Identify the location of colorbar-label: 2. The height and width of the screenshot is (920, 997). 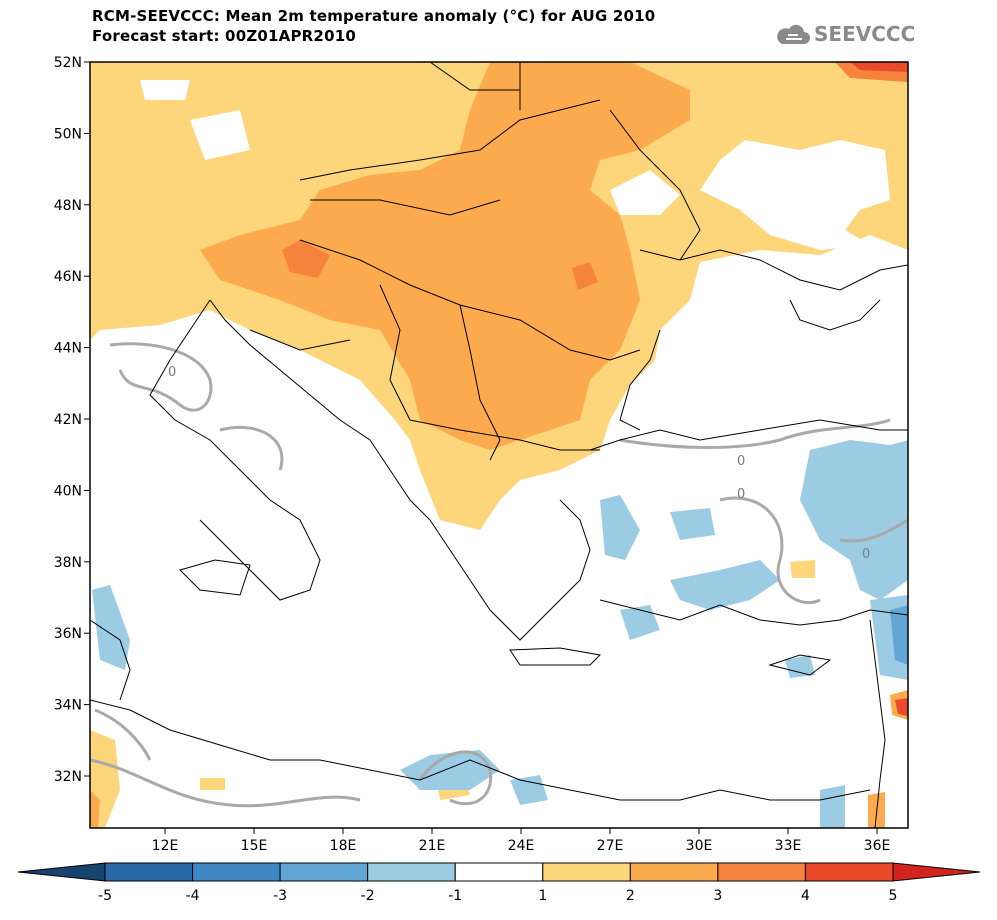
(630, 896).